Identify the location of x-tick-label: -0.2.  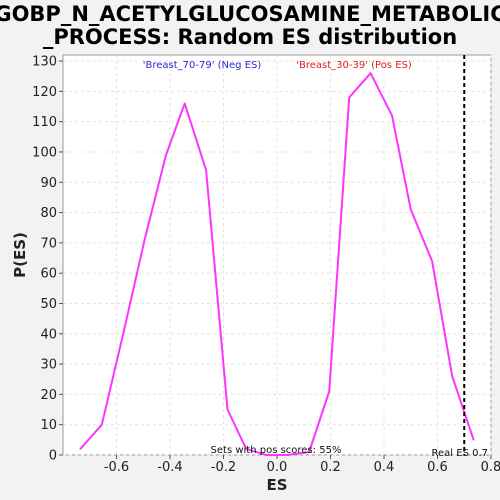
(223, 467).